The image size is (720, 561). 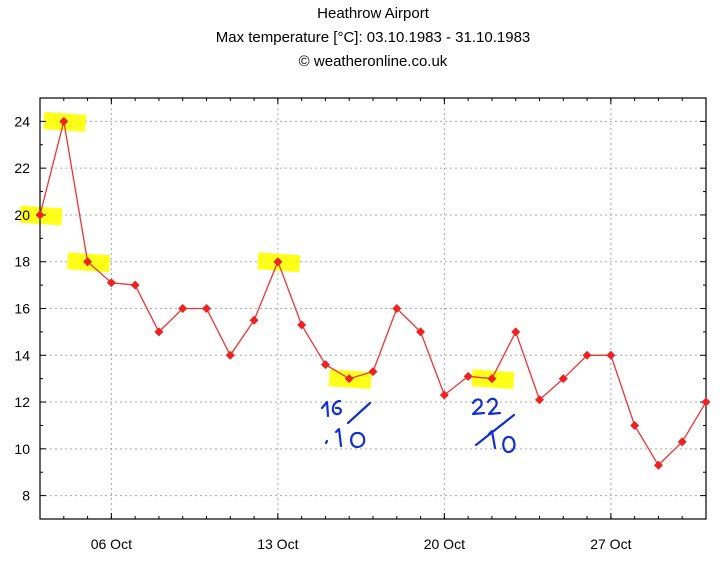 What do you see at coordinates (22, 168) in the screenshot?
I see `y-tick-label: 22` at bounding box center [22, 168].